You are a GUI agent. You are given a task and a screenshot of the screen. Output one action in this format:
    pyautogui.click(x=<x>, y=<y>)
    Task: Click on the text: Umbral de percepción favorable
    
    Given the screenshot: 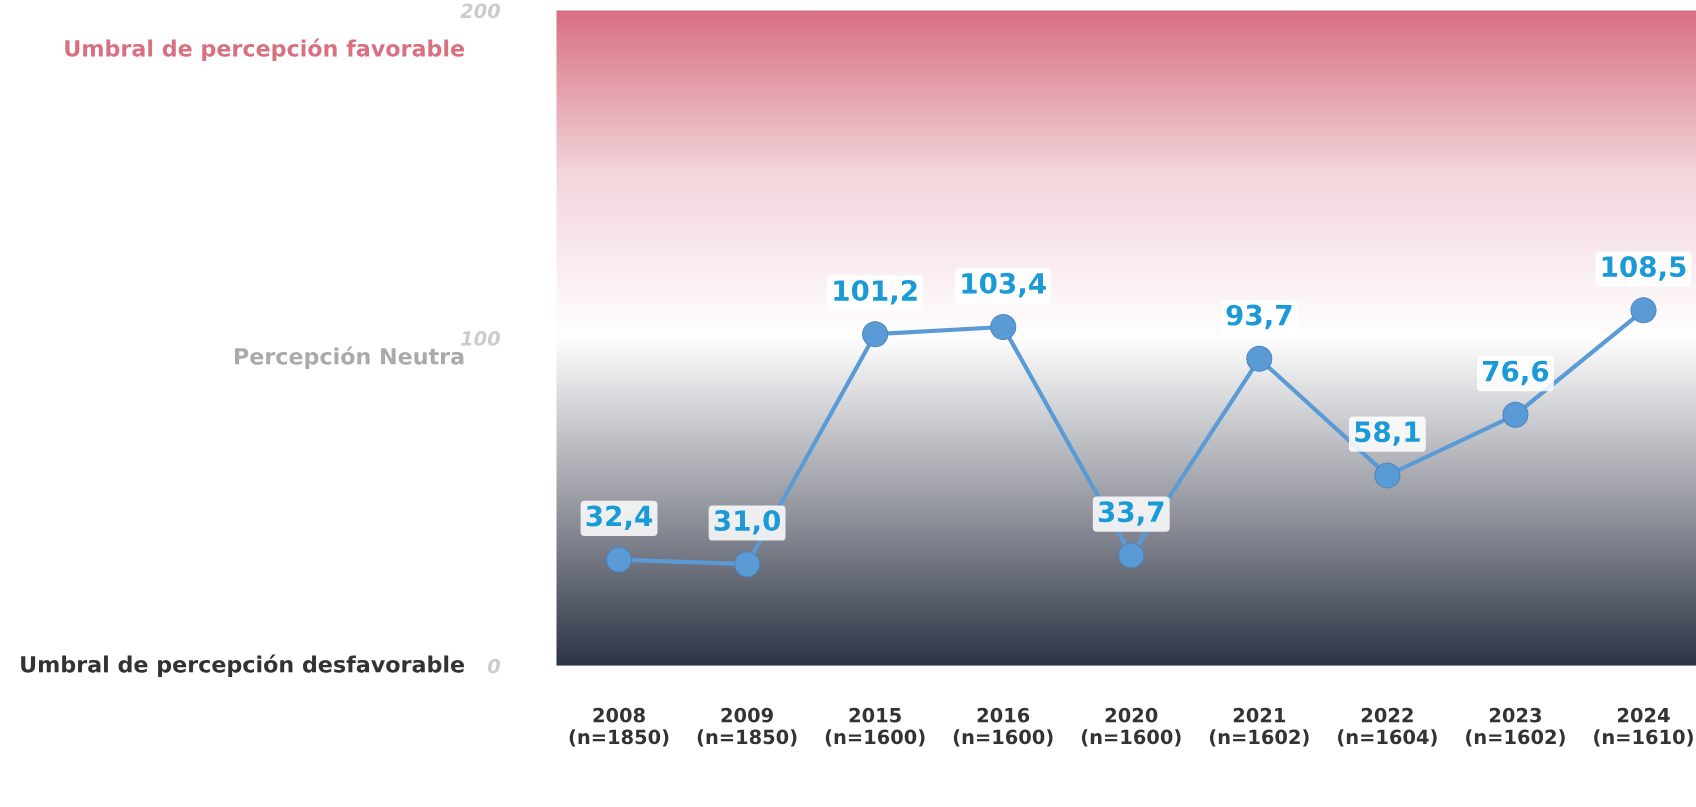 What is the action you would take?
    pyautogui.click(x=265, y=50)
    